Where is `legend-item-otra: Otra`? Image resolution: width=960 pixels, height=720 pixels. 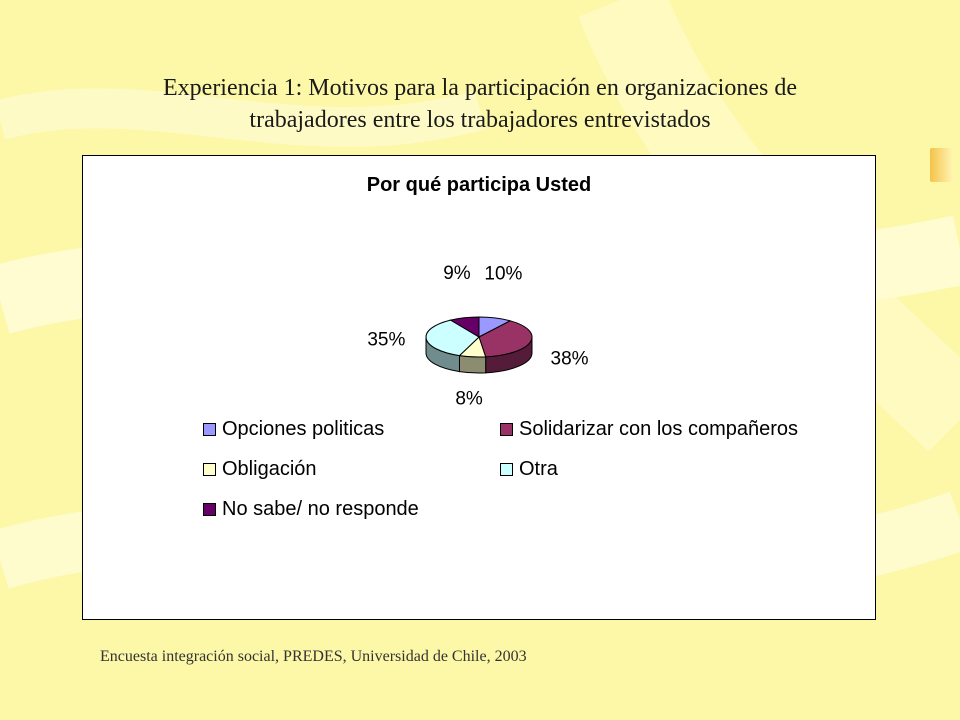 legend-item-otra: Otra is located at coordinates (529, 469).